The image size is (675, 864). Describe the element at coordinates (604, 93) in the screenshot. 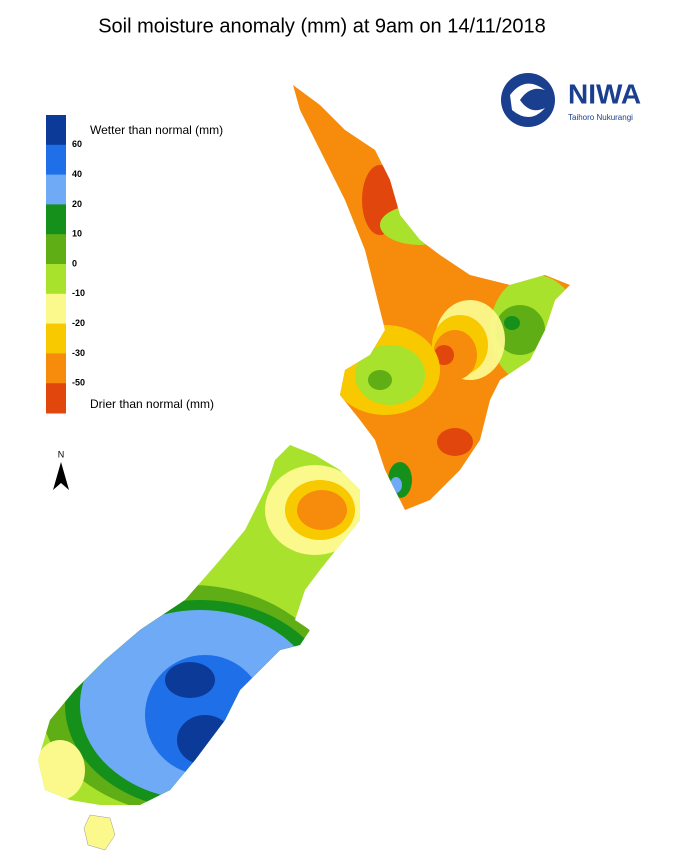

I see `logo-name: NIWA` at that location.